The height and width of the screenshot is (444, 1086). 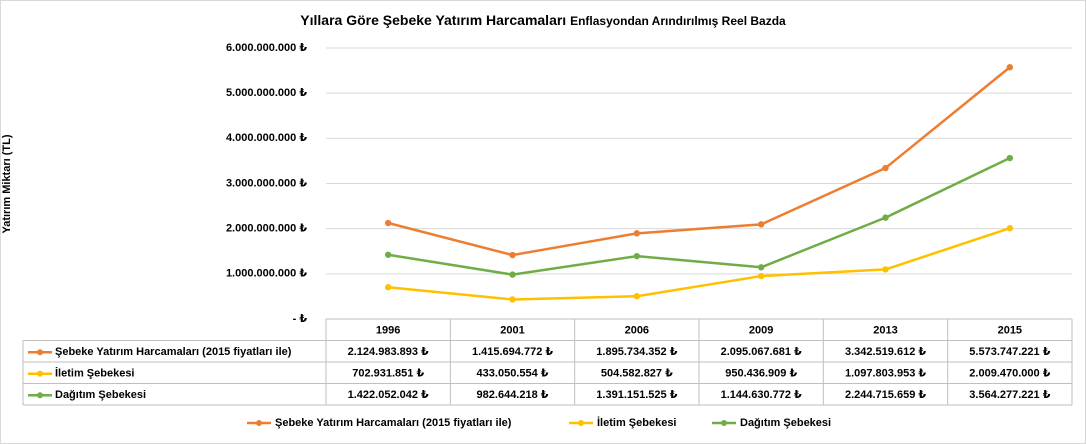 What do you see at coordinates (1010, 331) in the screenshot?
I see `x-category-label: 2015` at bounding box center [1010, 331].